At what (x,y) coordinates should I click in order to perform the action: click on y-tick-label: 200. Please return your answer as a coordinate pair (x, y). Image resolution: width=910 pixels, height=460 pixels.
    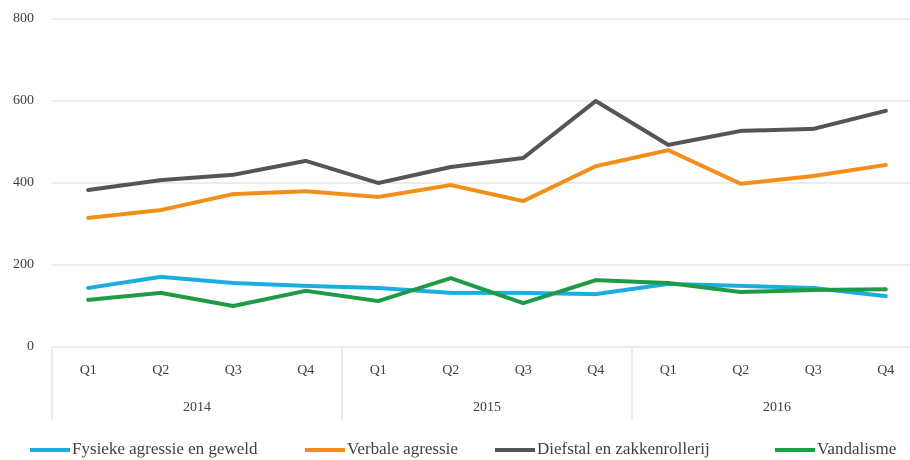
    Looking at the image, I should click on (23, 264).